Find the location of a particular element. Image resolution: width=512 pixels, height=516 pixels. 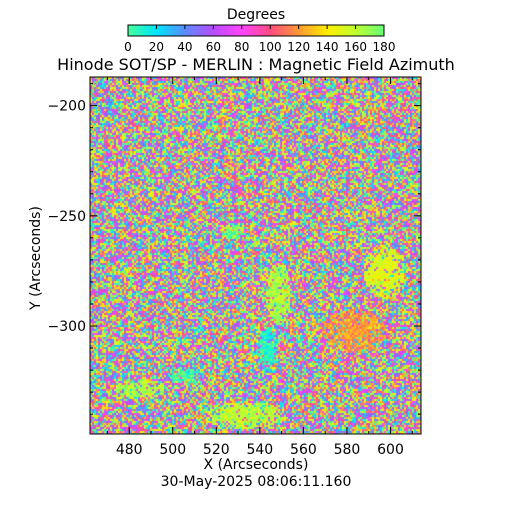

y-tick-label: −300 is located at coordinates (67, 327).